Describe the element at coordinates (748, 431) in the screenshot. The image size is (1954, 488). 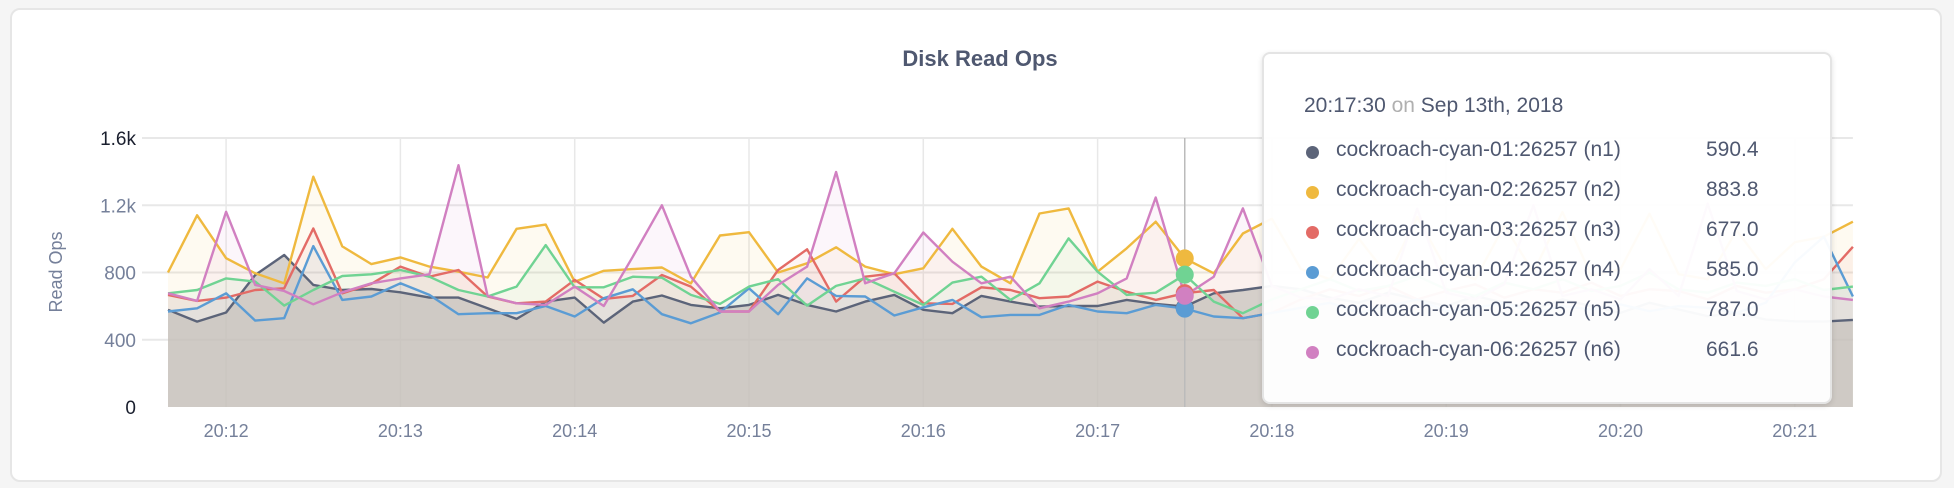
I see `x-tick-label: 20:15` at that location.